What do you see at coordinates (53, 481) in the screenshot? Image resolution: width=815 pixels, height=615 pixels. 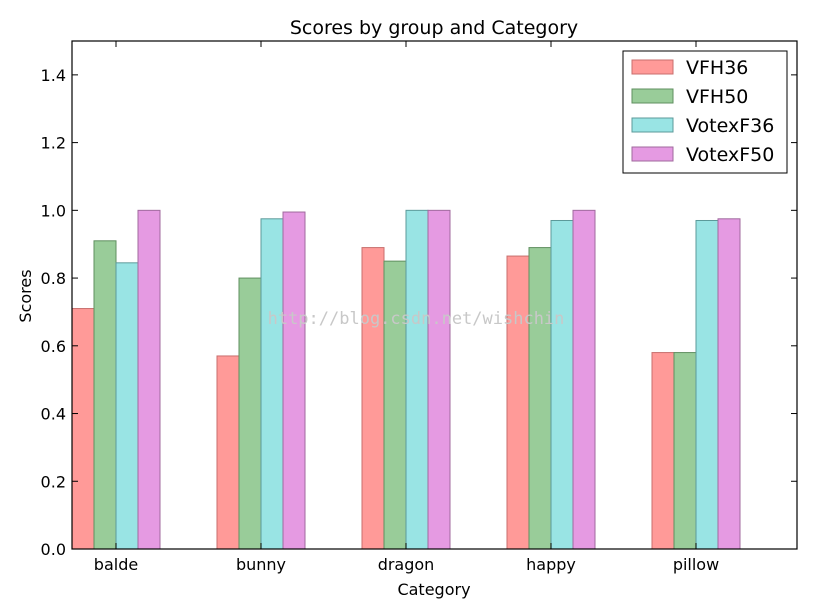 I see `y-tick-label: 0.2` at bounding box center [53, 481].